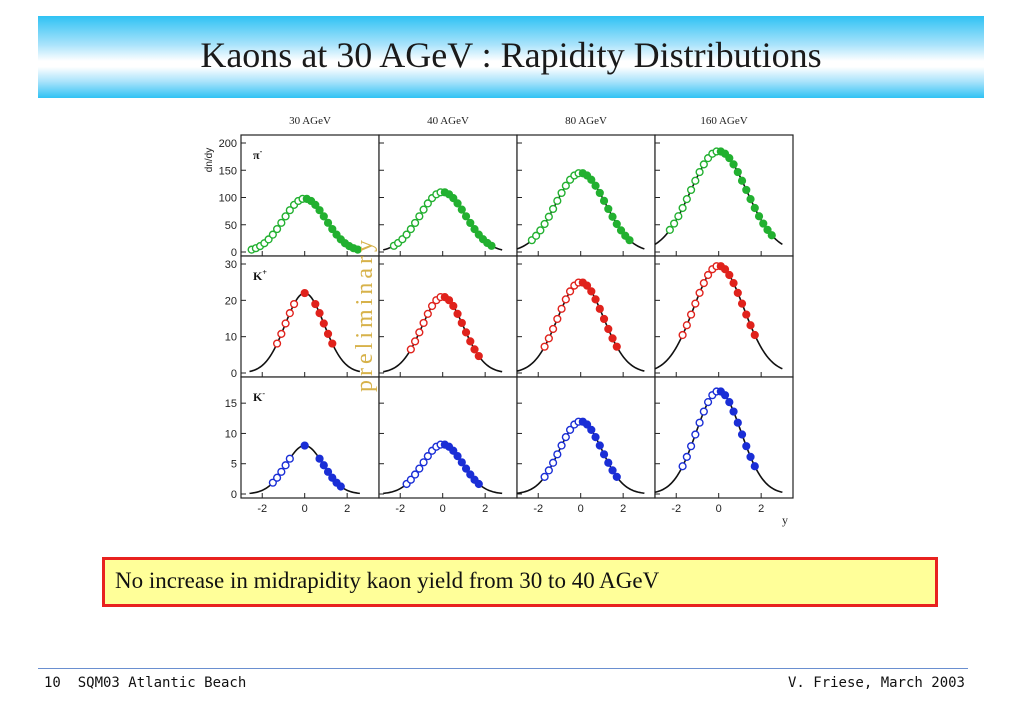 This screenshot has height=708, width=1023. Describe the element at coordinates (260, 275) in the screenshot. I see `particle-label: K+` at that location.